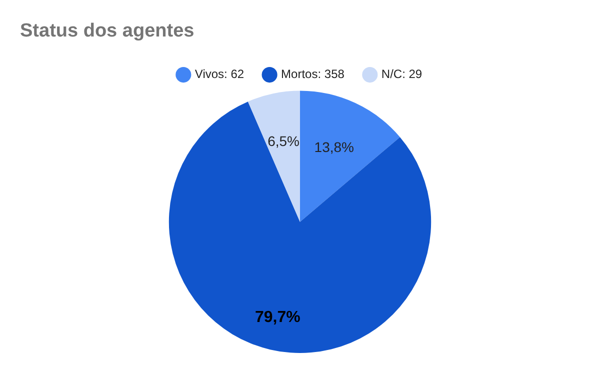  Describe the element at coordinates (107, 31) in the screenshot. I see `chart-title: Status dos agentes` at that location.